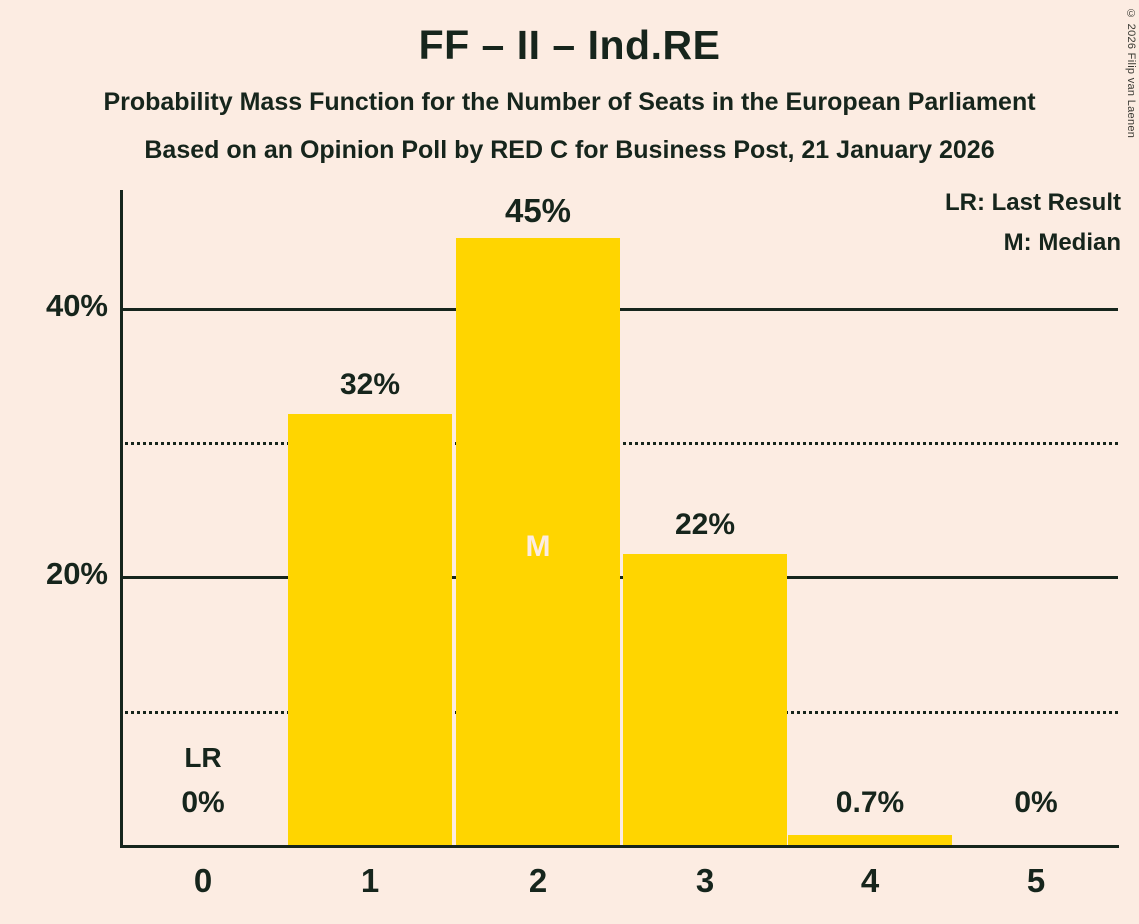 This screenshot has height=924, width=1139. What do you see at coordinates (538, 210) in the screenshot?
I see `bar-value-label-2: 45%` at bounding box center [538, 210].